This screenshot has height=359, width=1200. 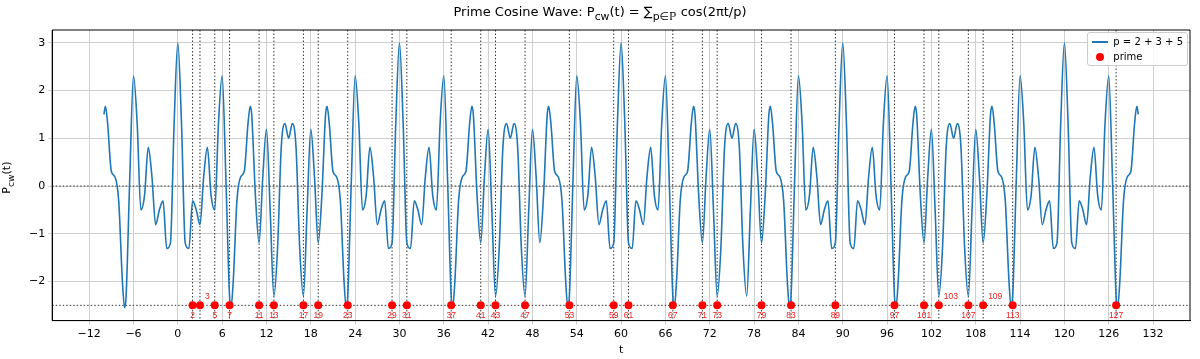 I want to click on annotation: 11, so click(x=259, y=314).